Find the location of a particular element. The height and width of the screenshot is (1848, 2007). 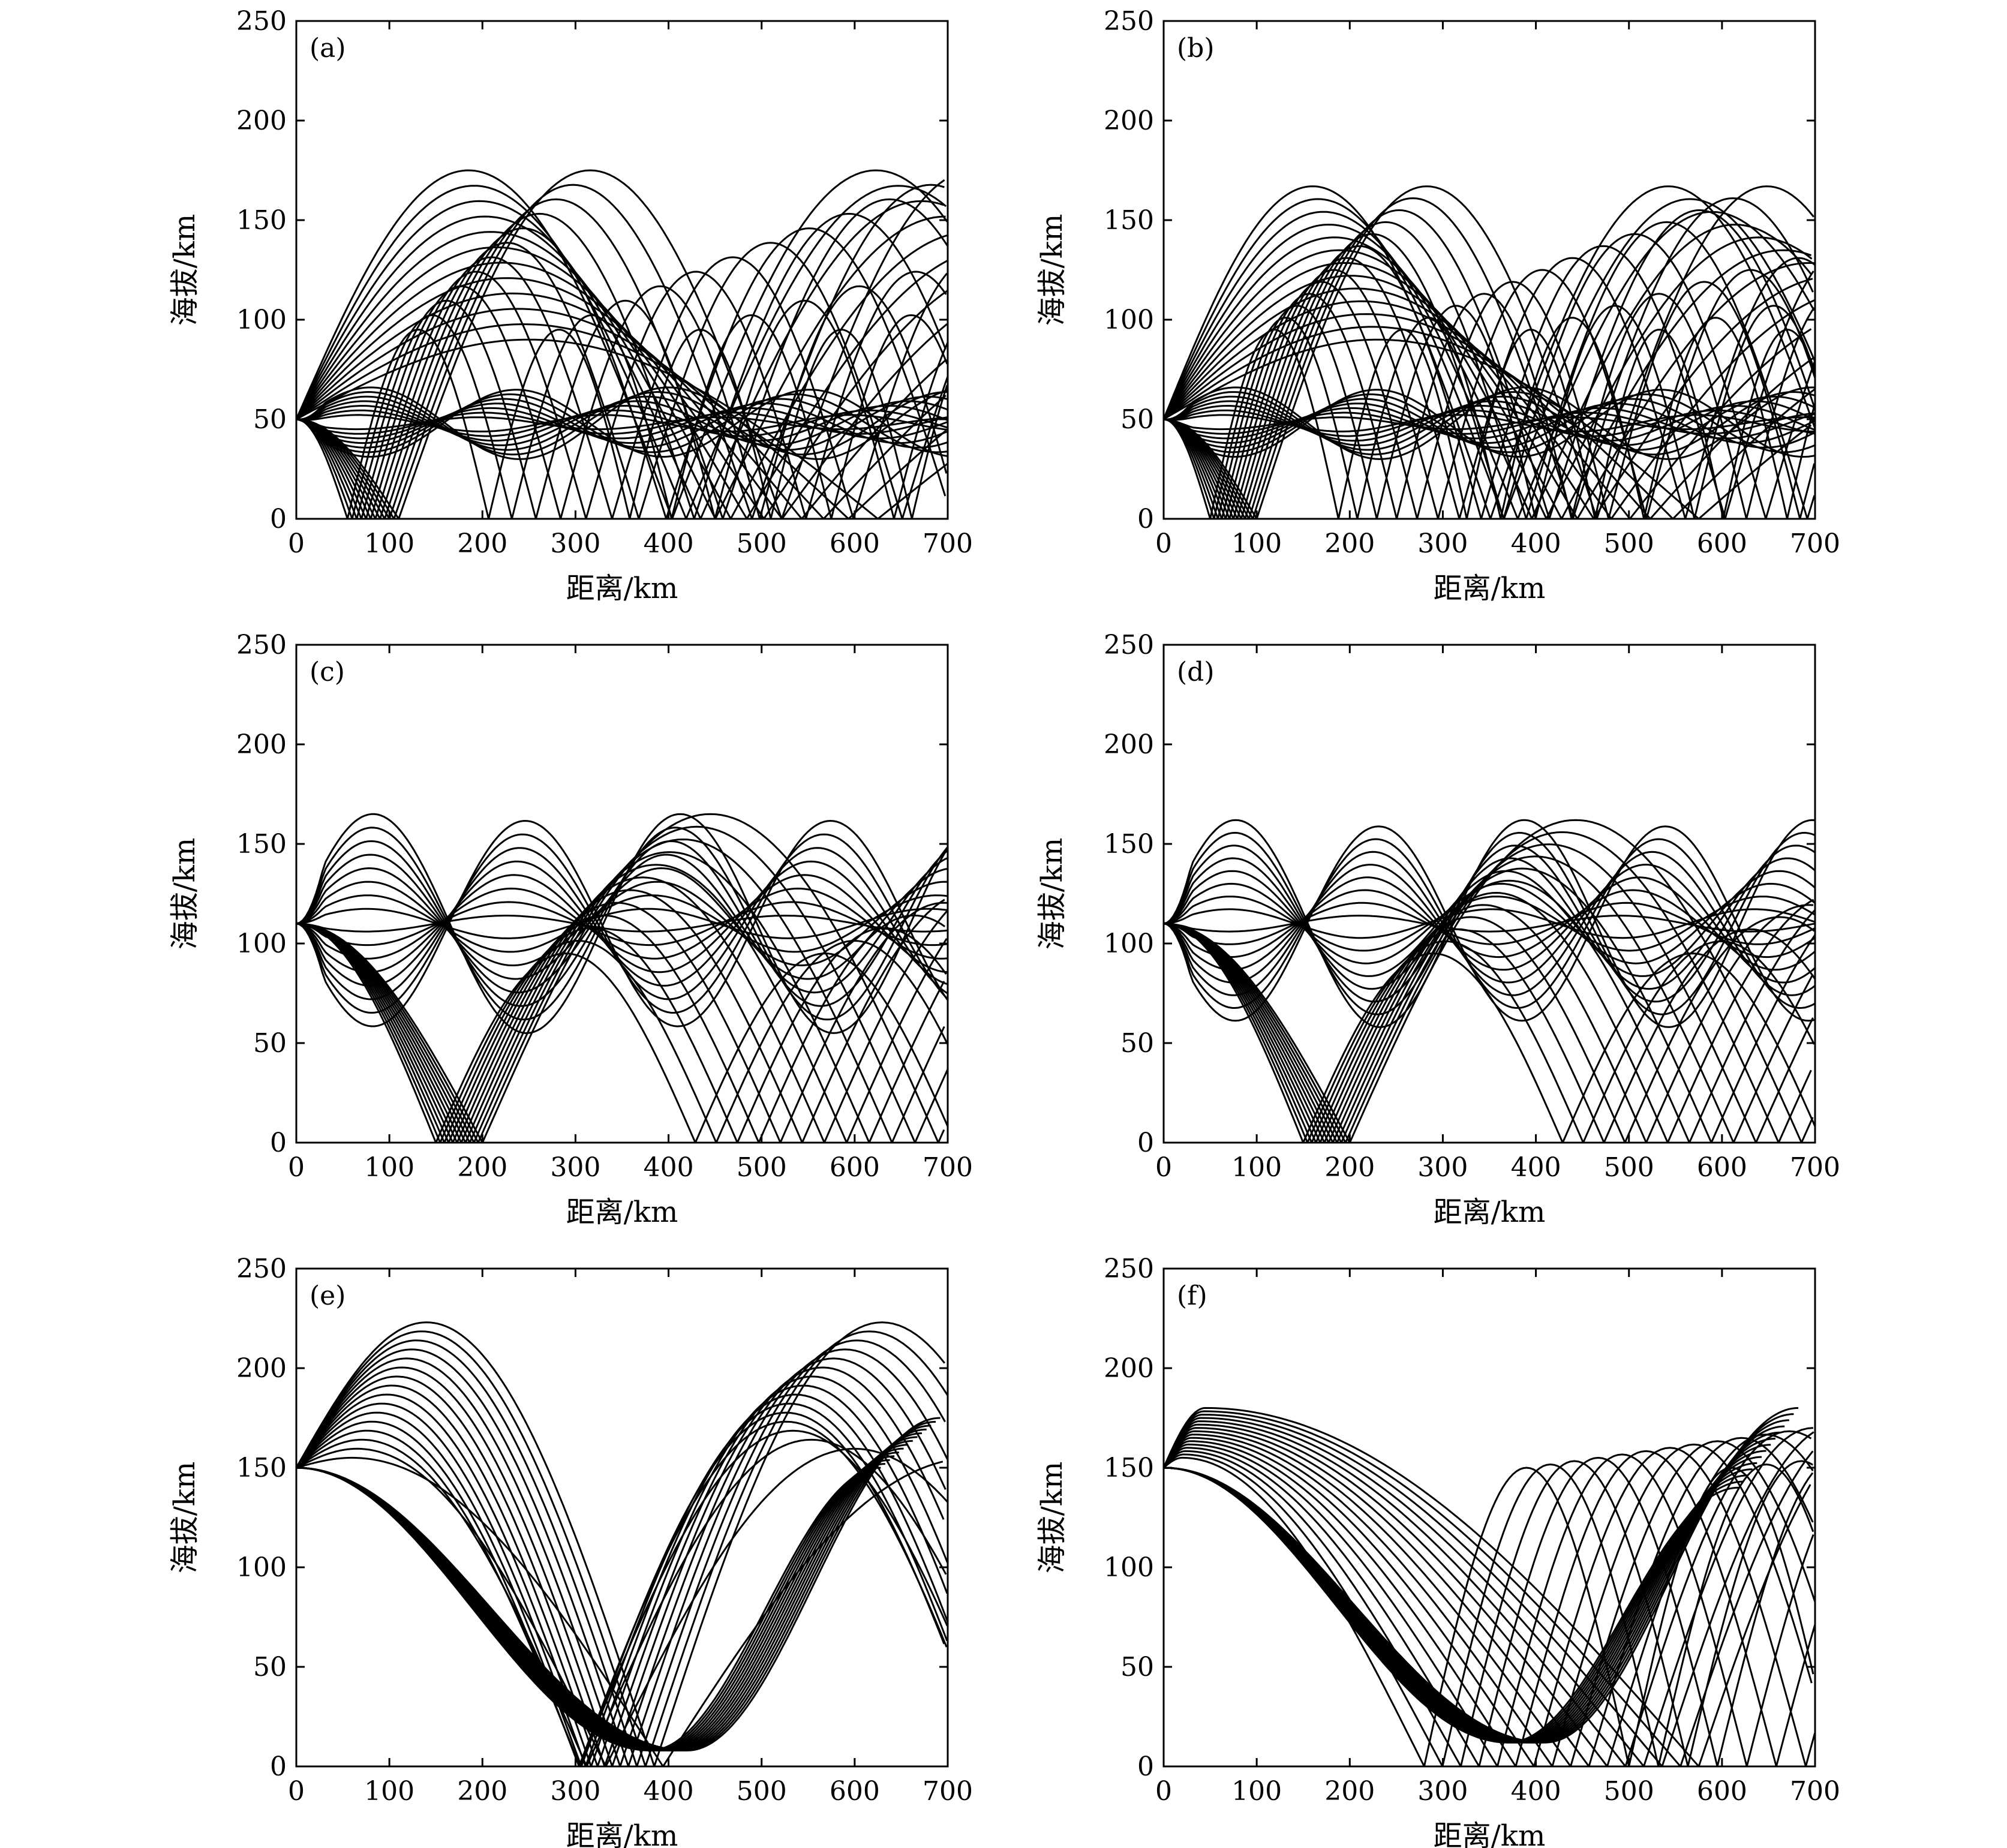

panel-label: (c) is located at coordinates (328, 672).